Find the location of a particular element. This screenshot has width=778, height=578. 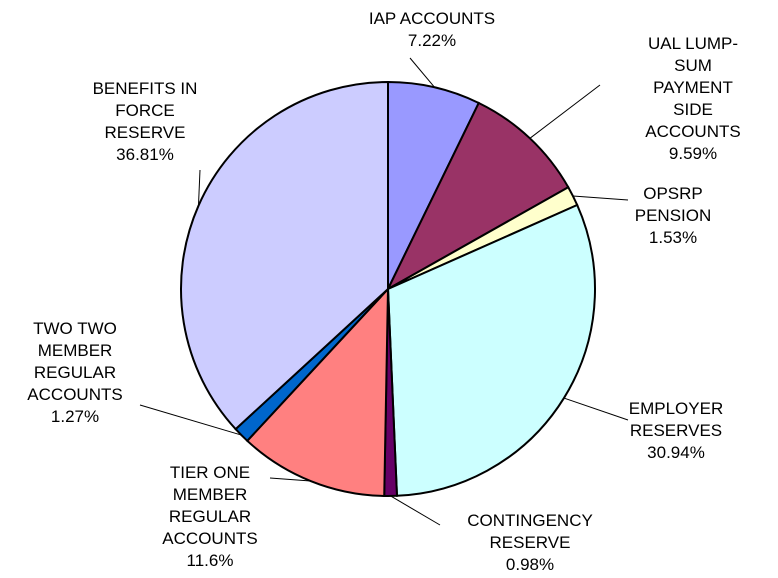

category-label: CONTINGENCY RESERVE is located at coordinates (530, 531).